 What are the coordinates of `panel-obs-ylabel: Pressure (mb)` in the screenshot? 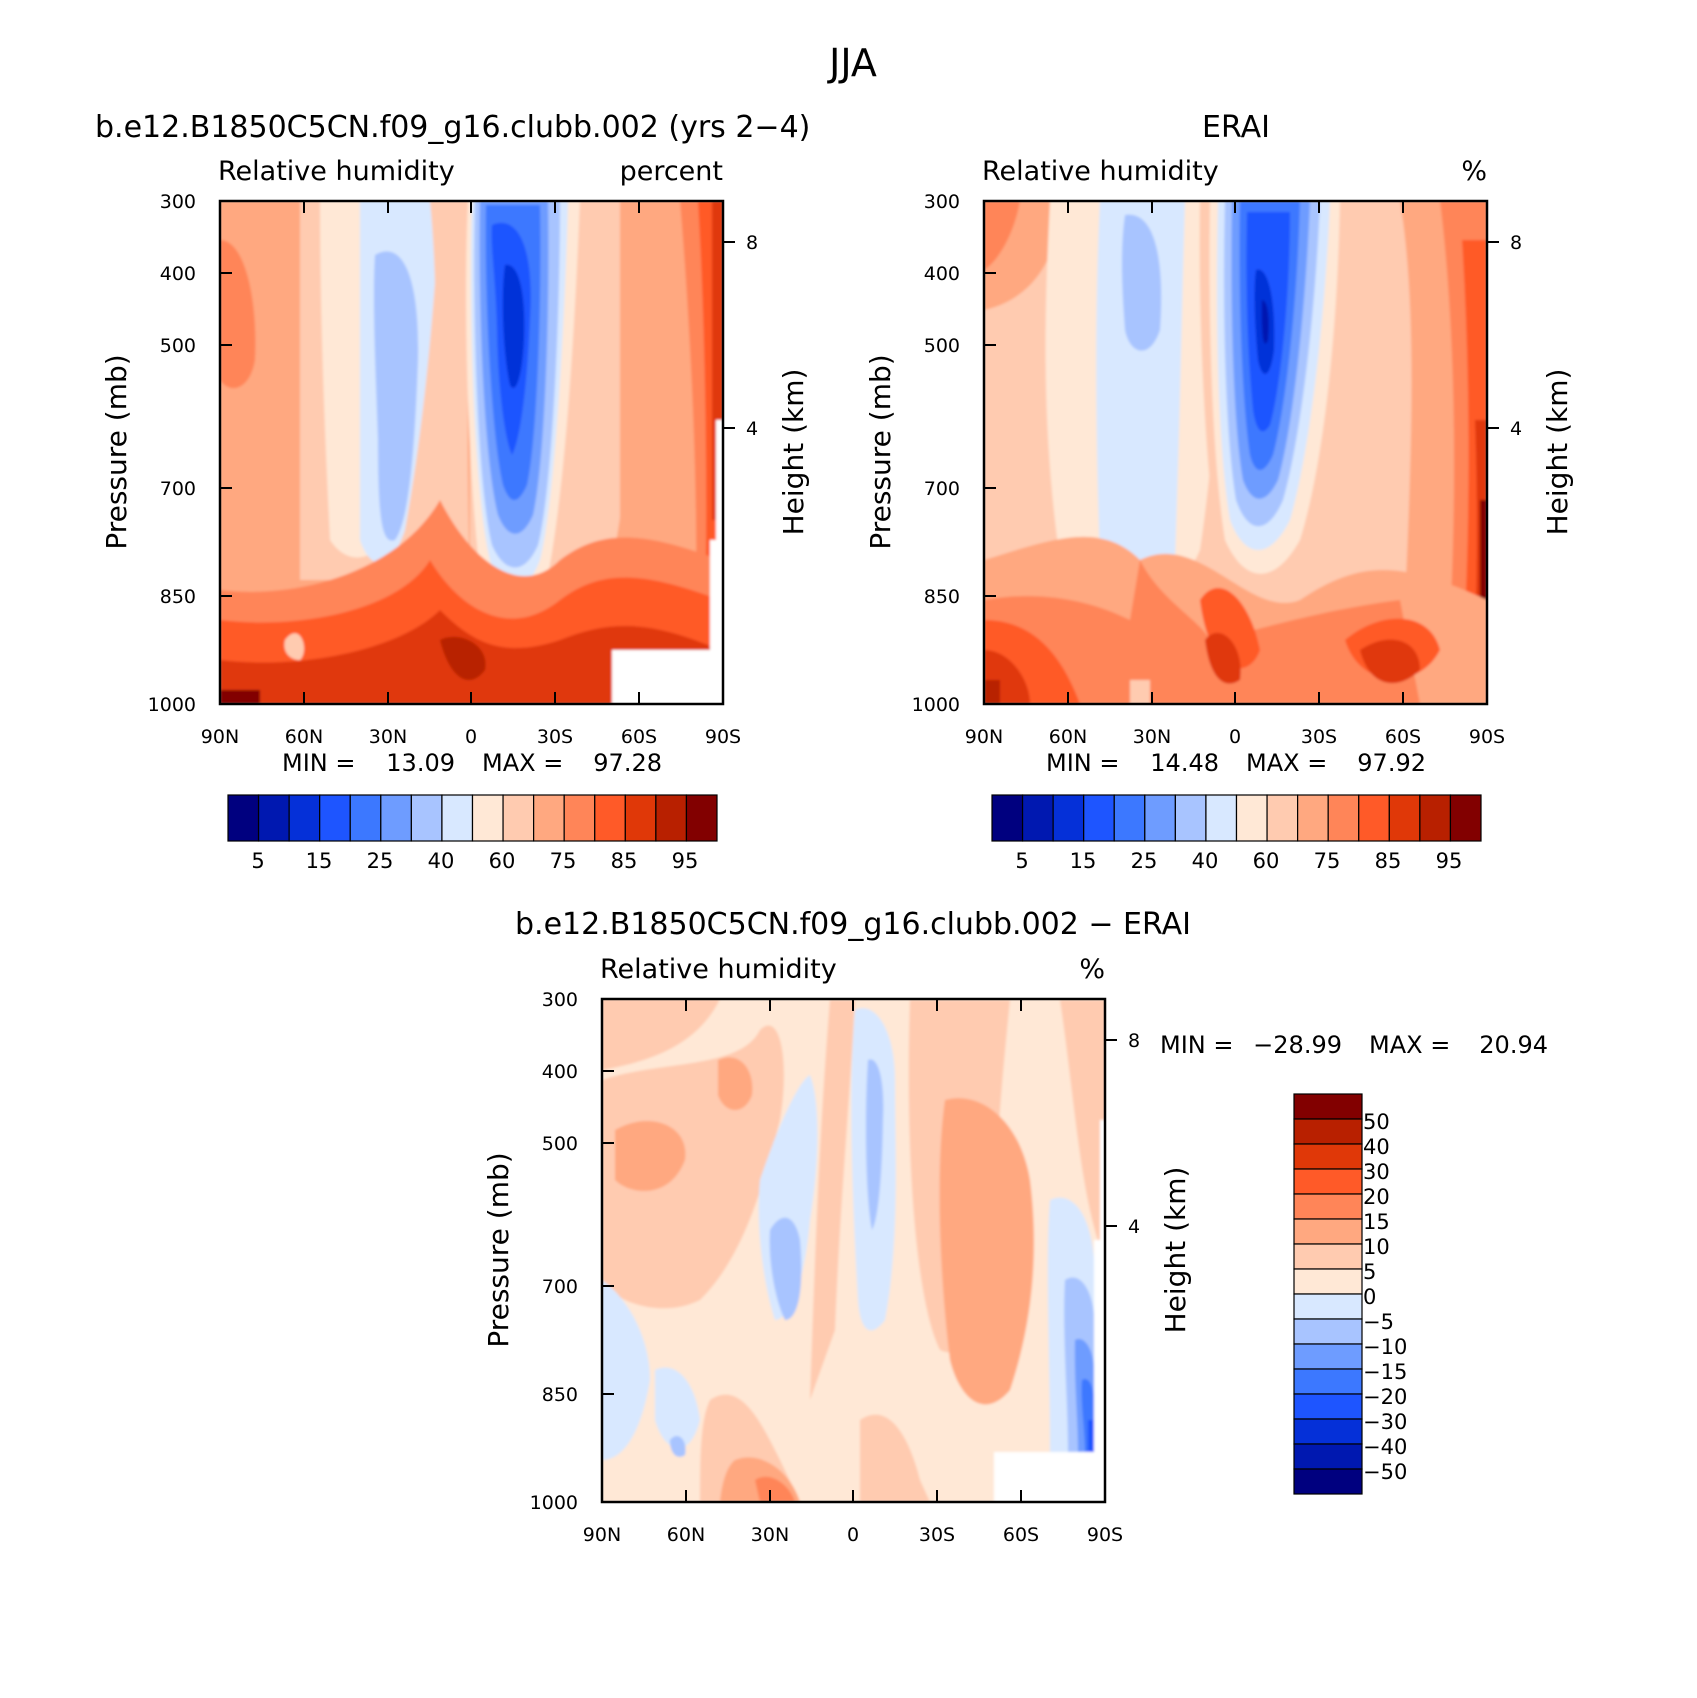 It's located at (880, 451).